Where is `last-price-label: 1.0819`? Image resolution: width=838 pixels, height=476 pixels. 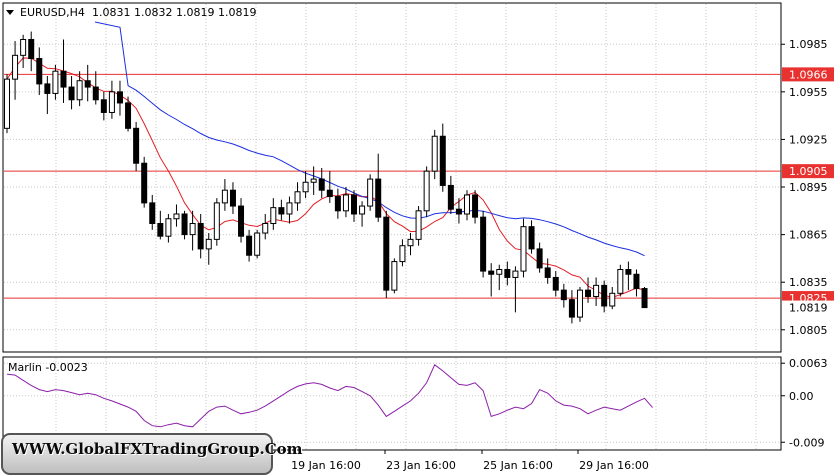 last-price-label: 1.0819 is located at coordinates (808, 308).